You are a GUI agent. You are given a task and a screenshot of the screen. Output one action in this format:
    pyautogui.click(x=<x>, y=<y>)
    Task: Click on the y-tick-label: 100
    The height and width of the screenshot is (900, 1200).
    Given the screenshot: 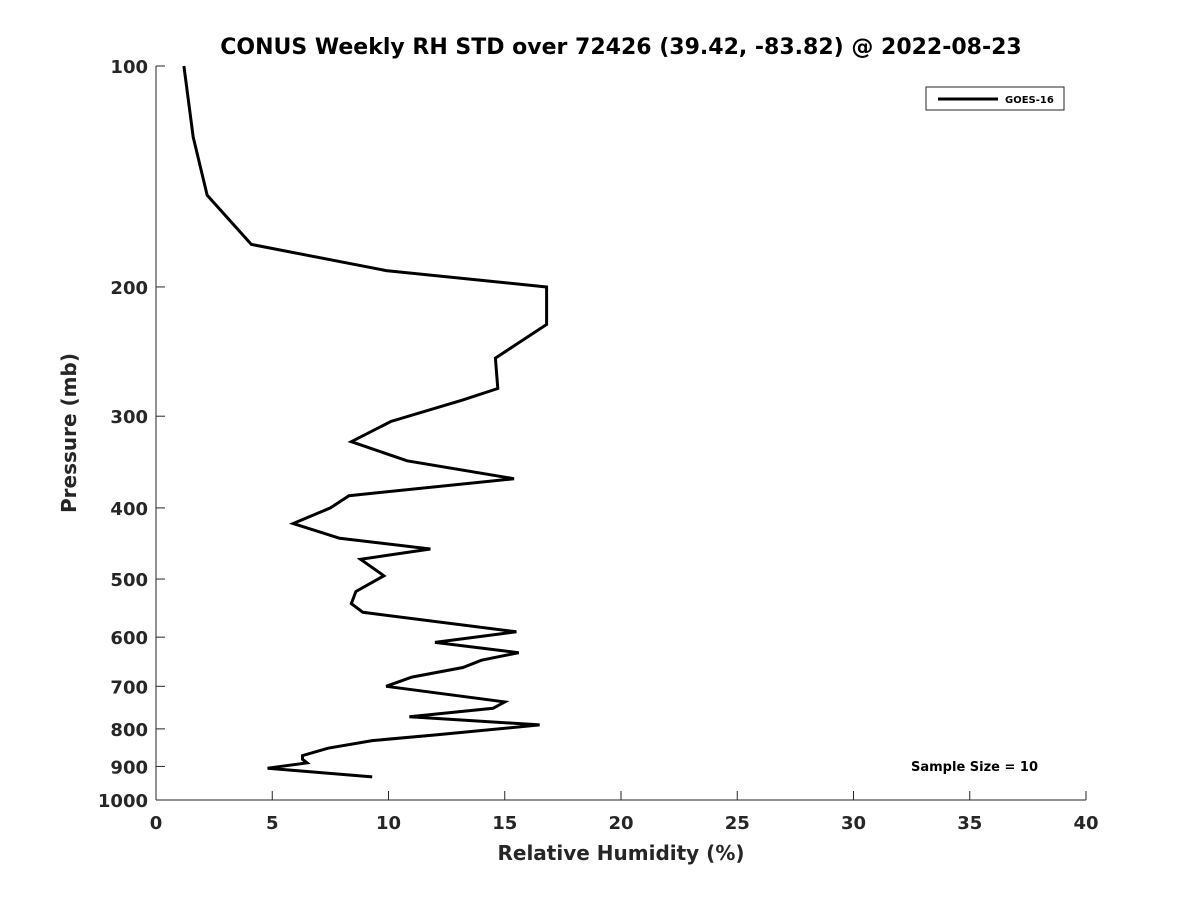 What is the action you would take?
    pyautogui.click(x=129, y=67)
    